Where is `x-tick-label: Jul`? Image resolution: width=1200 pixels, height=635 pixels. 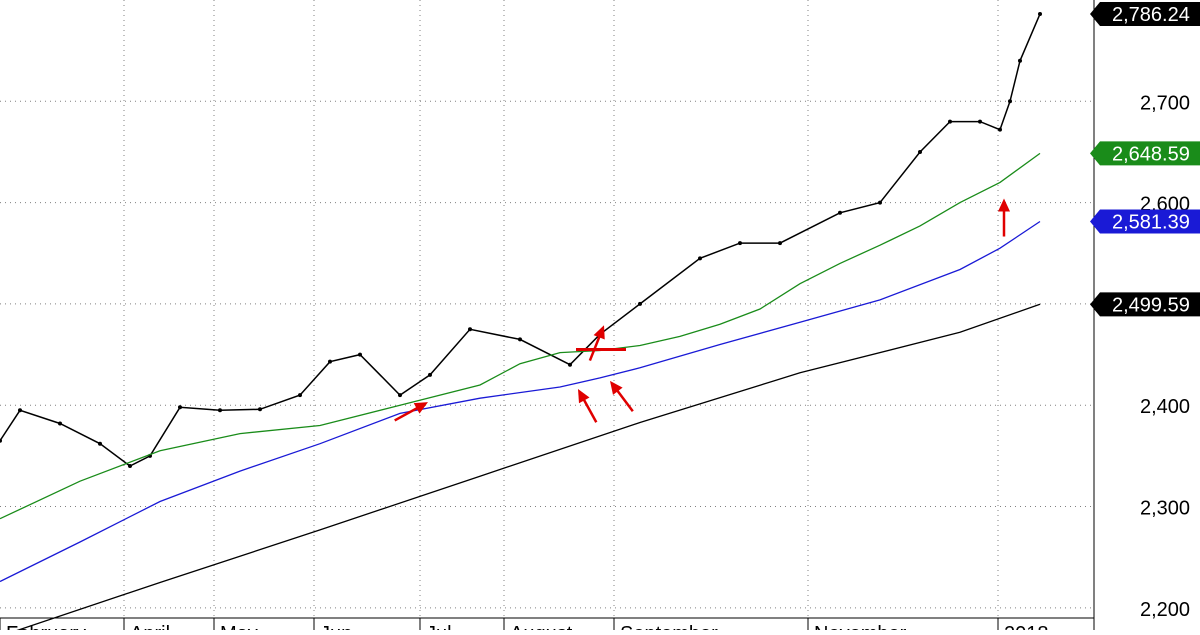
x-tick-label: Jul is located at coordinates (439, 626).